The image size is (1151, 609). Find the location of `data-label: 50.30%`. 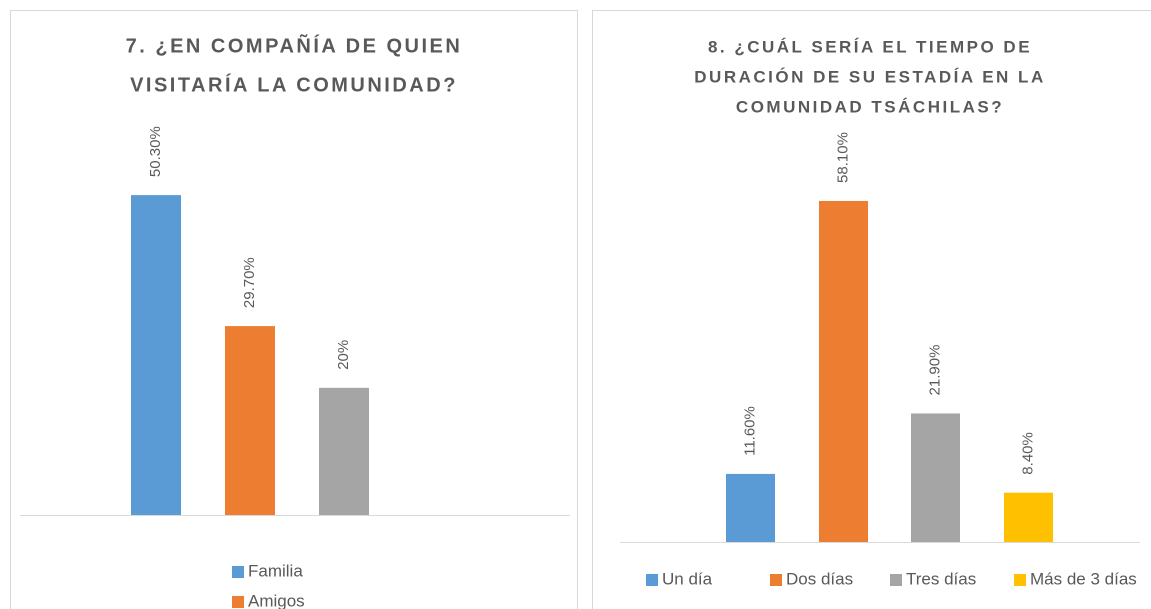

data-label: 50.30% is located at coordinates (155, 151).